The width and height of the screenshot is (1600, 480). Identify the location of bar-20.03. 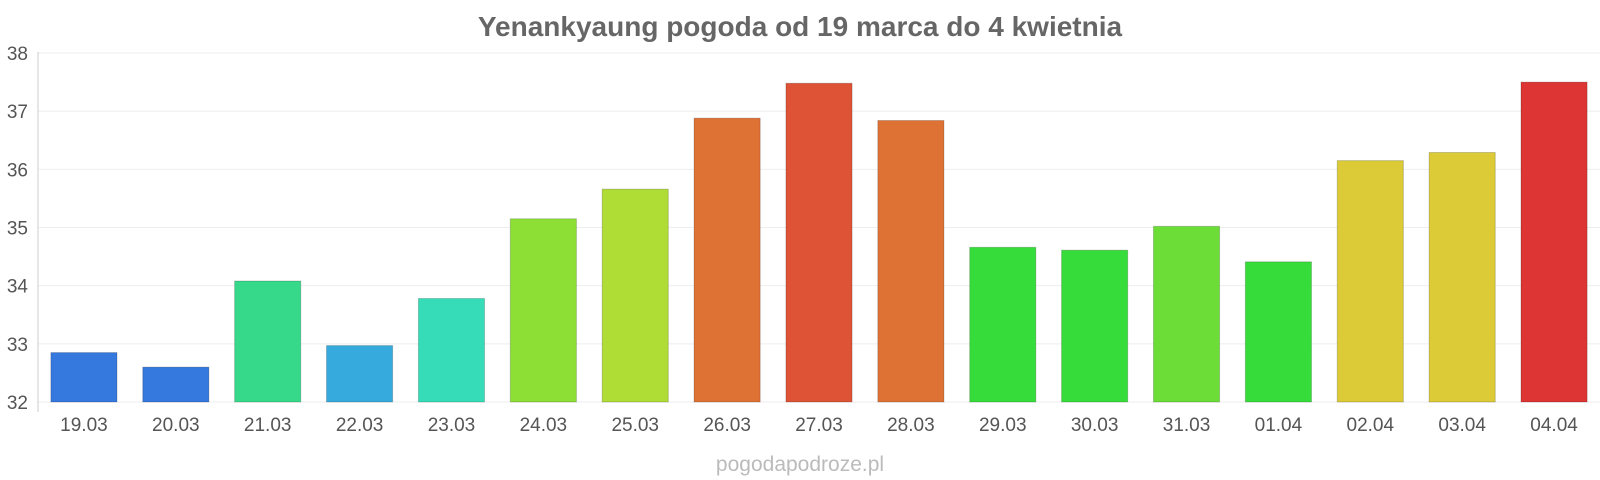
(176, 384).